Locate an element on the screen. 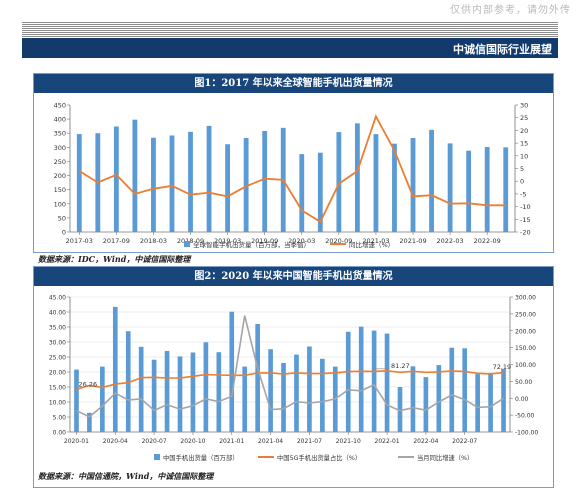  legend-swatch-bar is located at coordinates (187, 244).